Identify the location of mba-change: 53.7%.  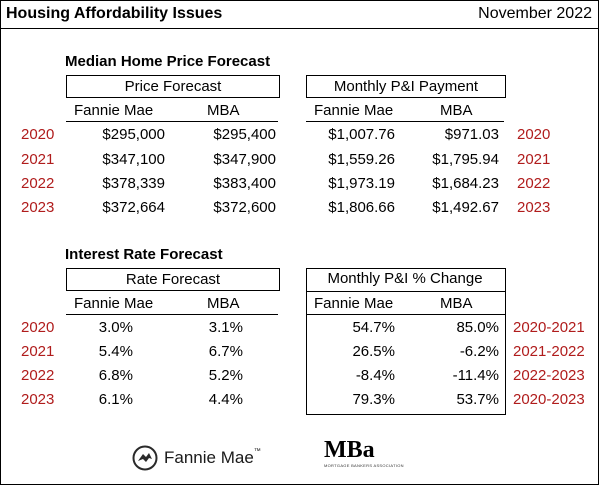
(477, 399).